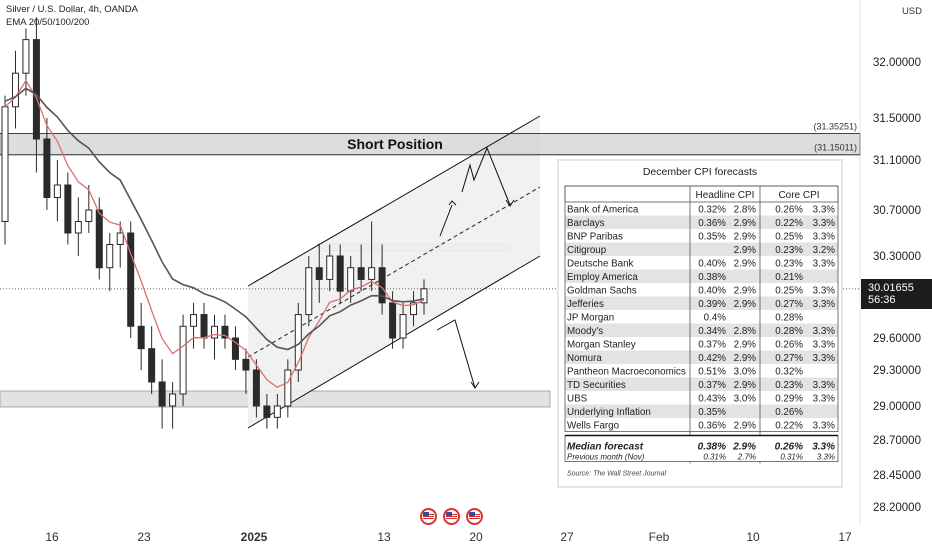 The height and width of the screenshot is (555, 932). I want to click on median-headline-mom: 0.38%, so click(712, 447).